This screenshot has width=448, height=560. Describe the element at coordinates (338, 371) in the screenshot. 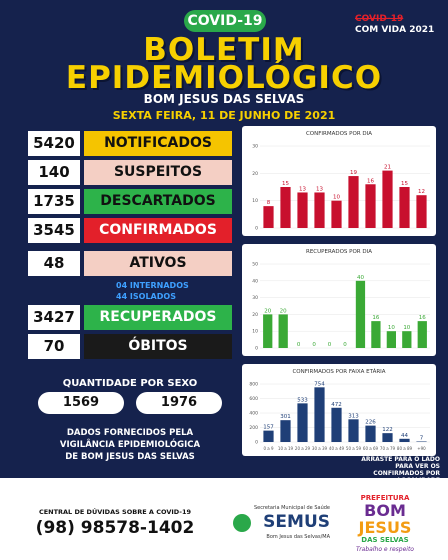

I see `chart-title: CONFIRMADOS POR FAIXA ETÁRIA` at that location.